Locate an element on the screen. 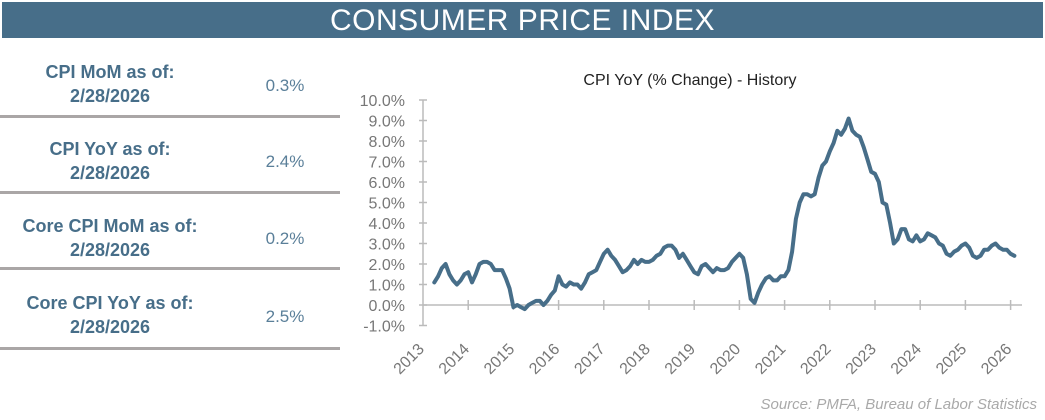 This screenshot has height=420, width=1045. y-tick-label: 5.0% is located at coordinates (387, 204).